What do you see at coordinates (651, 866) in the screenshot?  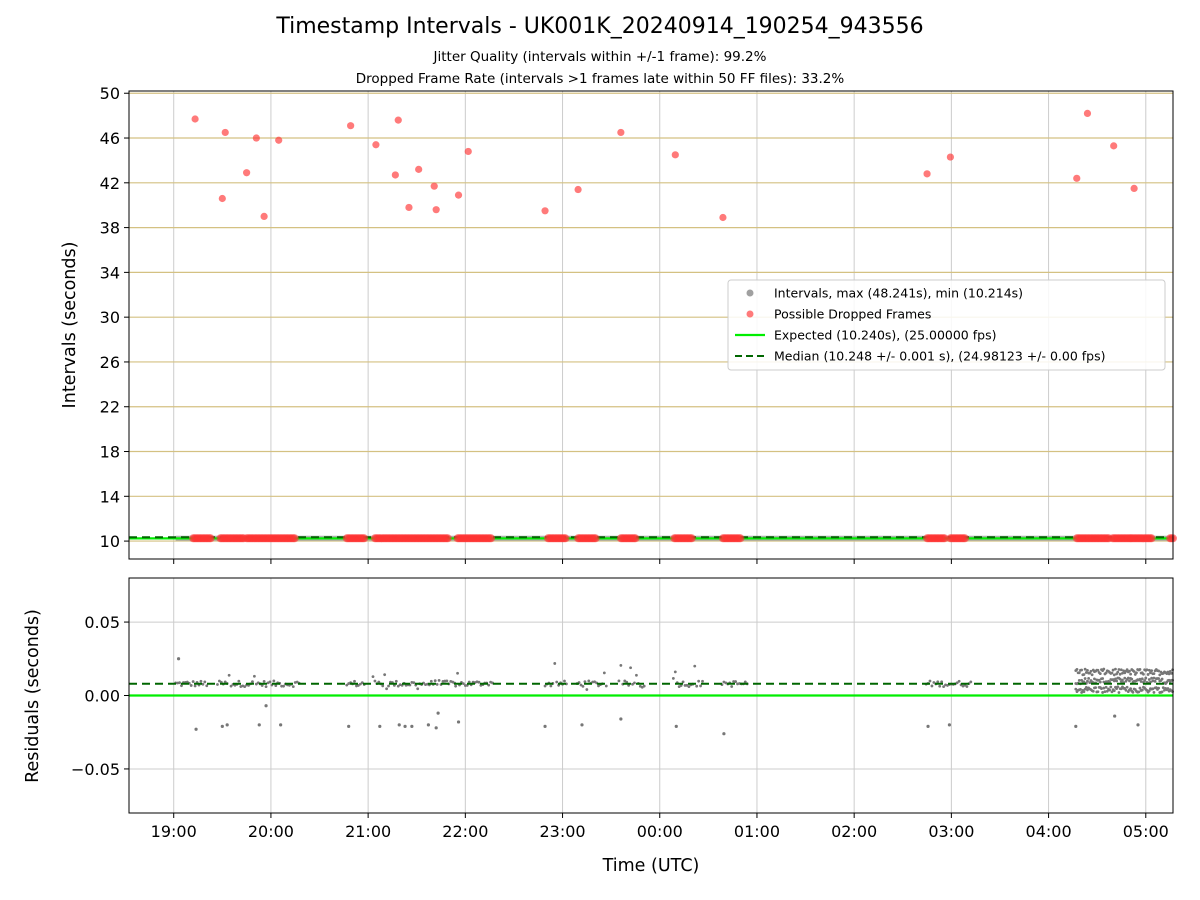 I see `x-axis-label: Time (UTC)` at bounding box center [651, 866].